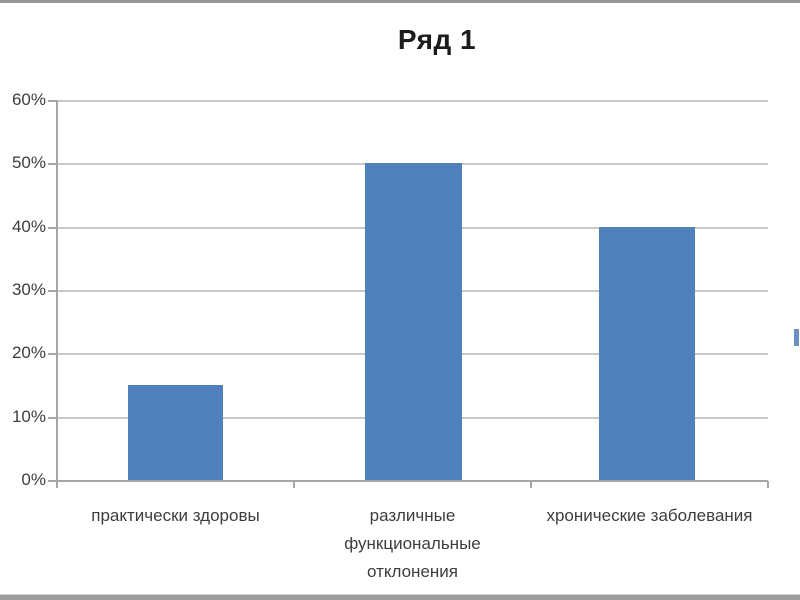 This screenshot has height=600, width=800. Describe the element at coordinates (28, 352) in the screenshot. I see `y-axis-tick-label: 20%` at that location.